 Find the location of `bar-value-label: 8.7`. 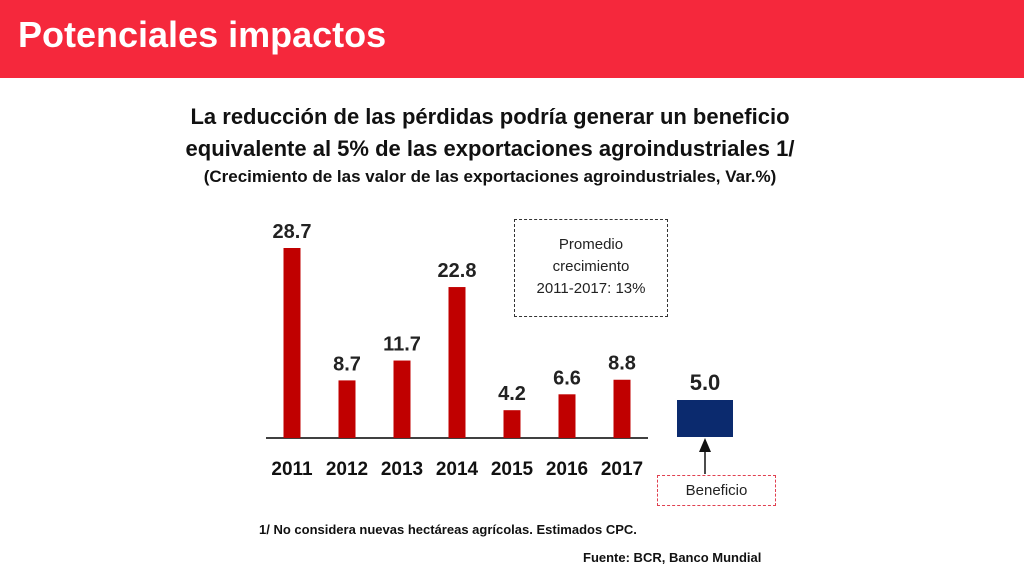

bar-value-label: 8.7 is located at coordinates (347, 364).